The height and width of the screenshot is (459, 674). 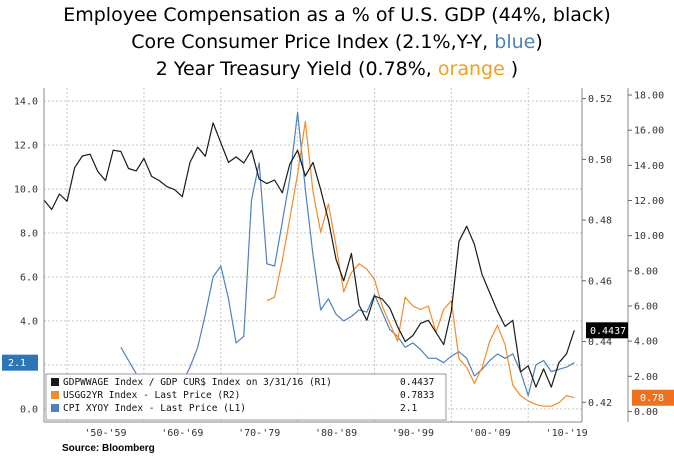 What do you see at coordinates (26, 146) in the screenshot?
I see `left-axis-tick-label: 12.0` at bounding box center [26, 146].